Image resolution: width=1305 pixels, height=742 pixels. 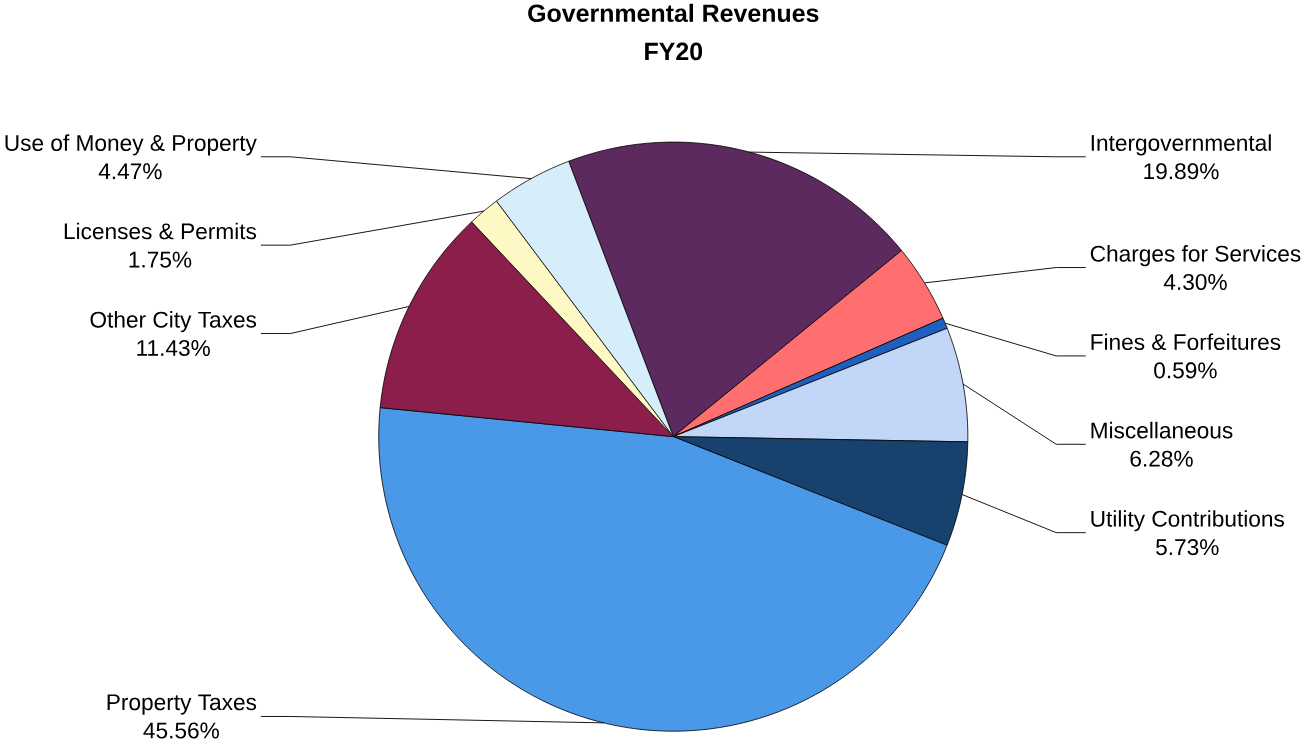 What do you see at coordinates (673, 12) in the screenshot?
I see `chart-title: Governmental Revenues` at bounding box center [673, 12].